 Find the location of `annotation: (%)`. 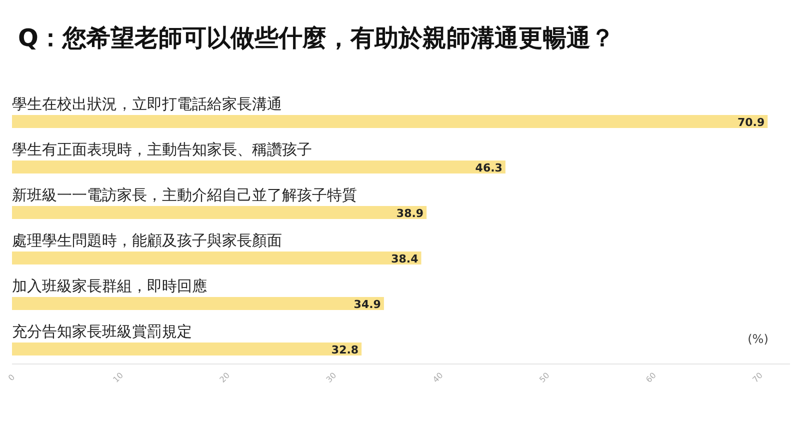

annotation: (%) is located at coordinates (758, 339).